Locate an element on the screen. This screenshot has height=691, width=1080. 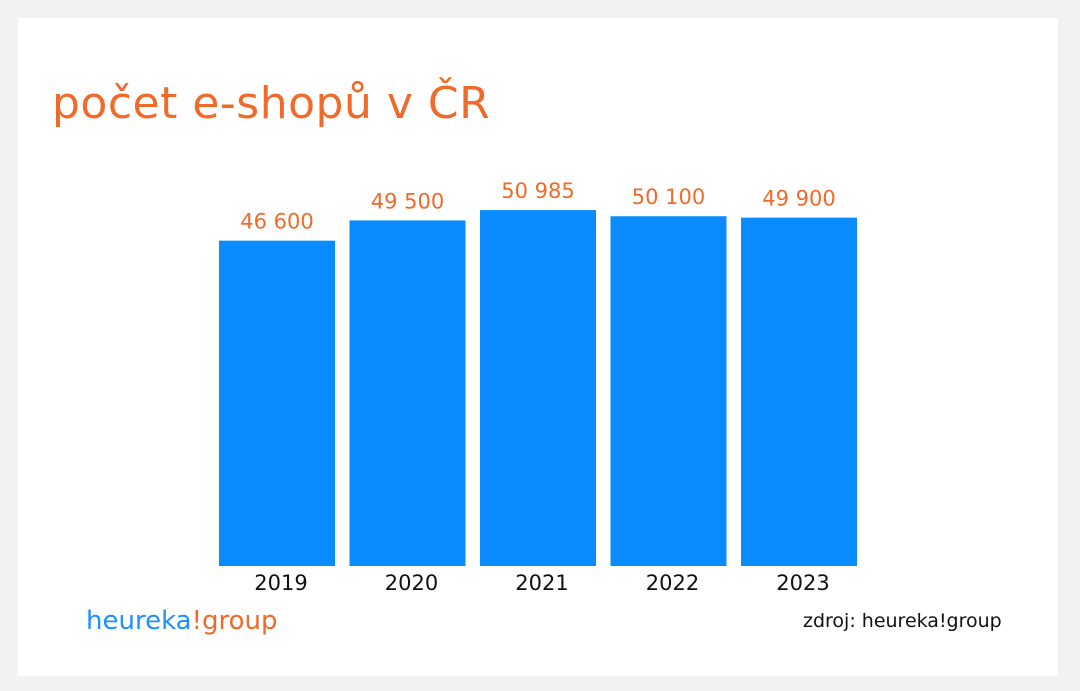
value-label-2023: 49 900 is located at coordinates (798, 199).